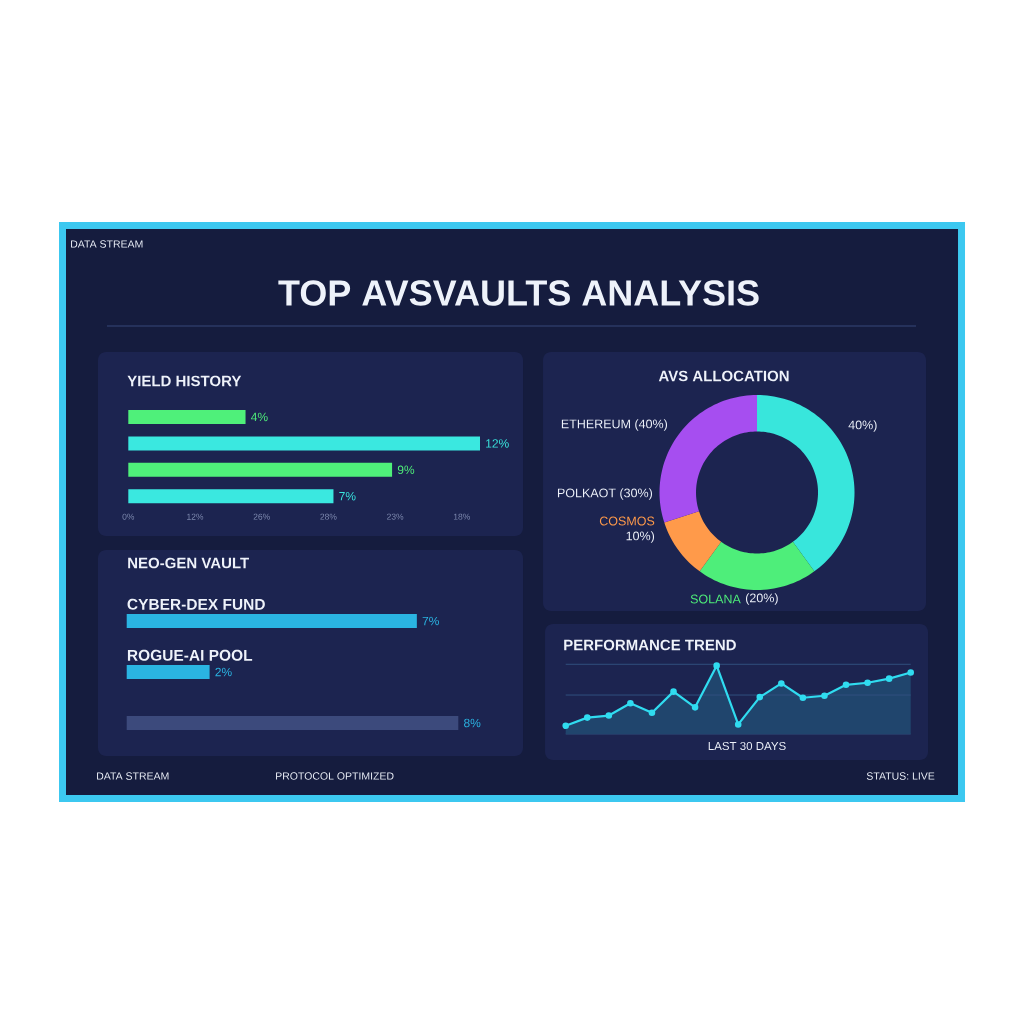  Describe the element at coordinates (195, 516) in the screenshot. I see `text: 12%` at that location.